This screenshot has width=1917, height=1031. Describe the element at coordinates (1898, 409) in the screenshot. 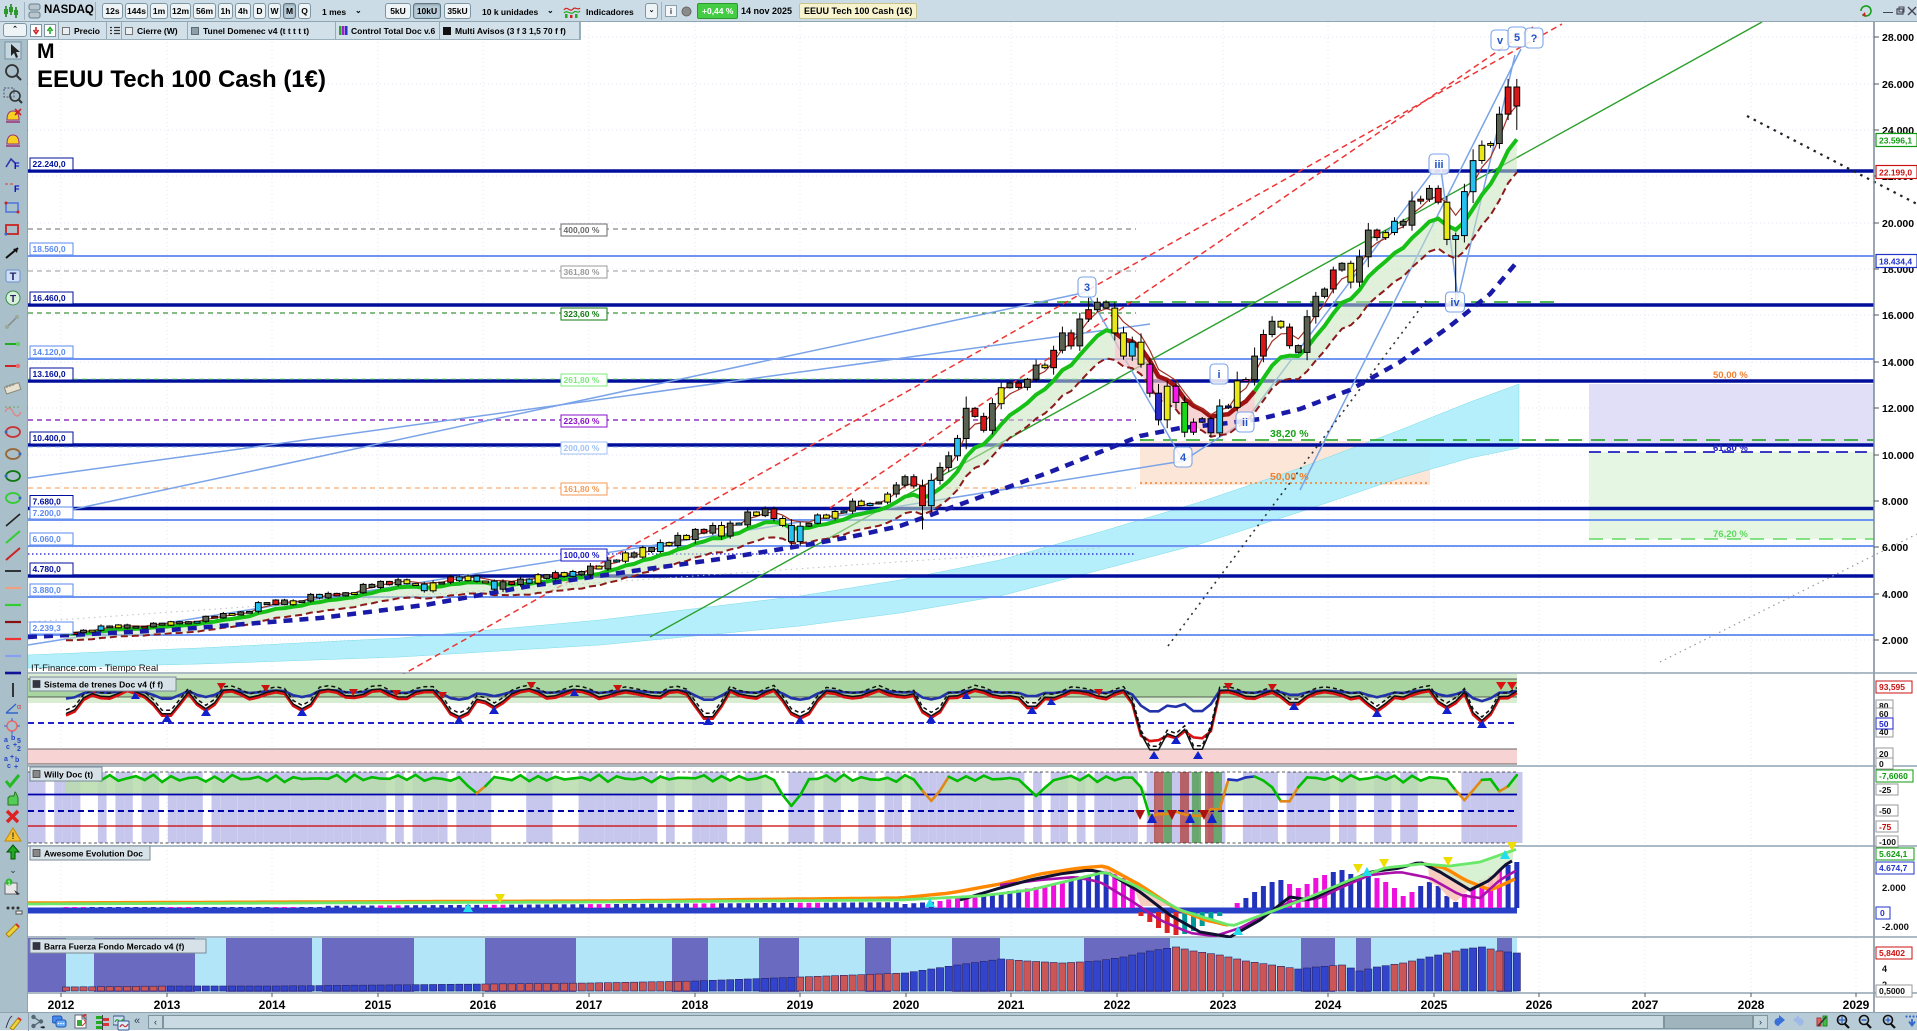

I see `svg-text: 12.000` at that location.